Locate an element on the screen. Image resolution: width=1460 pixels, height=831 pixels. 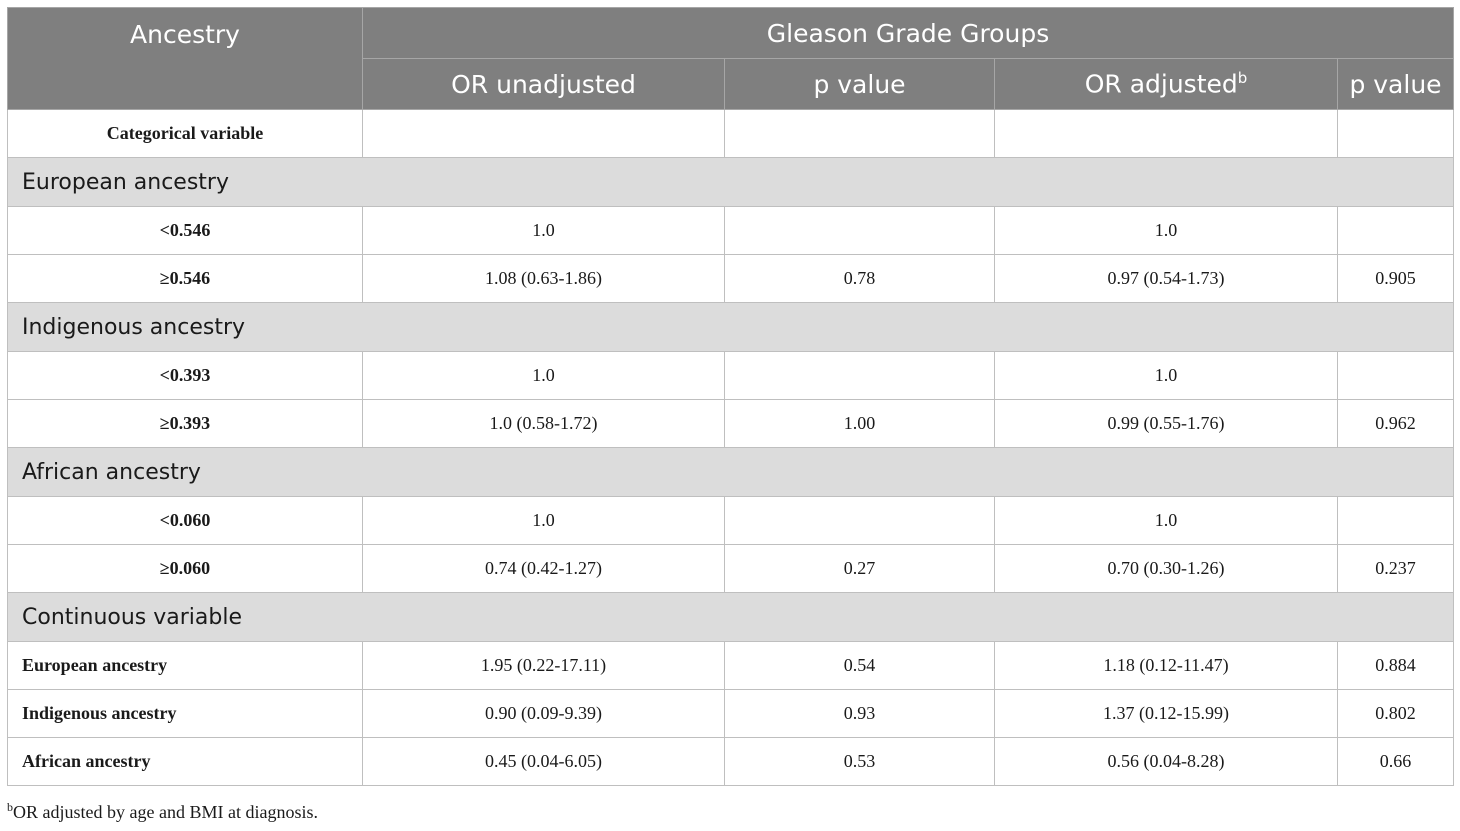
header-p-value-adjusted: p value is located at coordinates (1395, 84).